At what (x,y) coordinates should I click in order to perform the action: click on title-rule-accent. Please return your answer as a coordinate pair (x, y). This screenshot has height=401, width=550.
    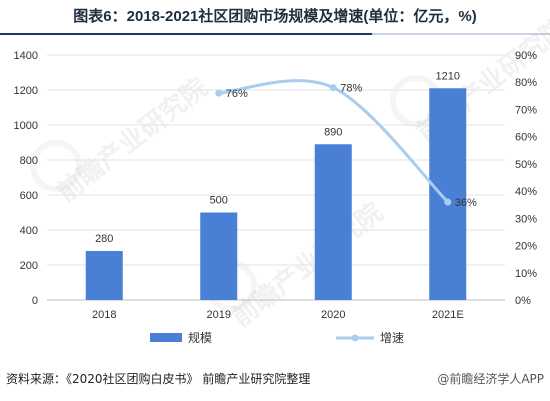
    Looking at the image, I should click on (461, 34).